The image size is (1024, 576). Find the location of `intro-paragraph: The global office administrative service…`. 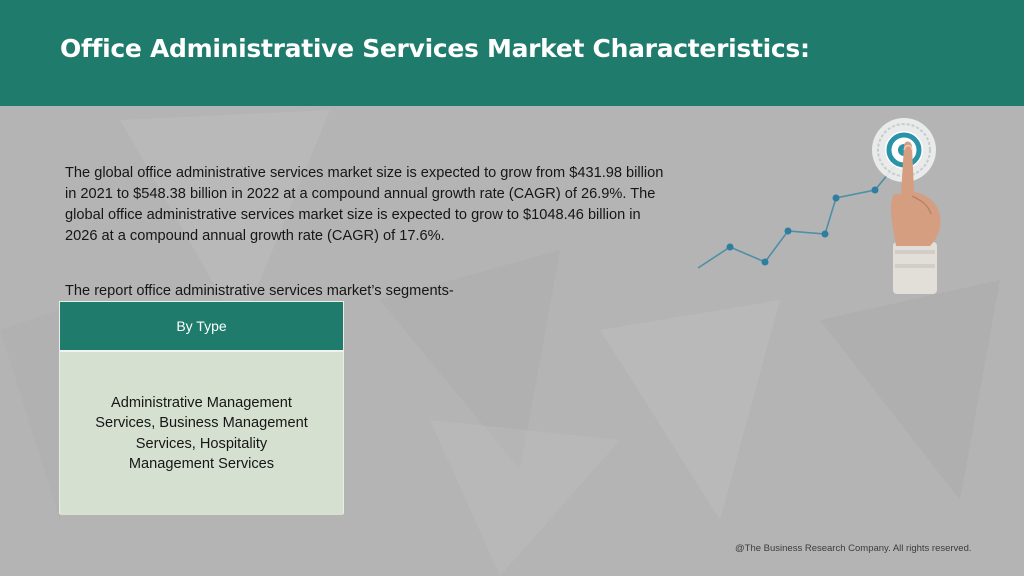

intro-paragraph: The global office administrative service… is located at coordinates (364, 204).